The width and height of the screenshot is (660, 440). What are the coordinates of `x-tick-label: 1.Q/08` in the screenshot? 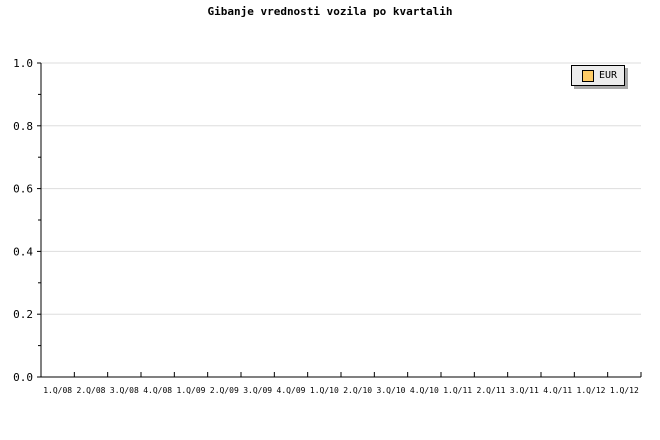 It's located at (57, 390).